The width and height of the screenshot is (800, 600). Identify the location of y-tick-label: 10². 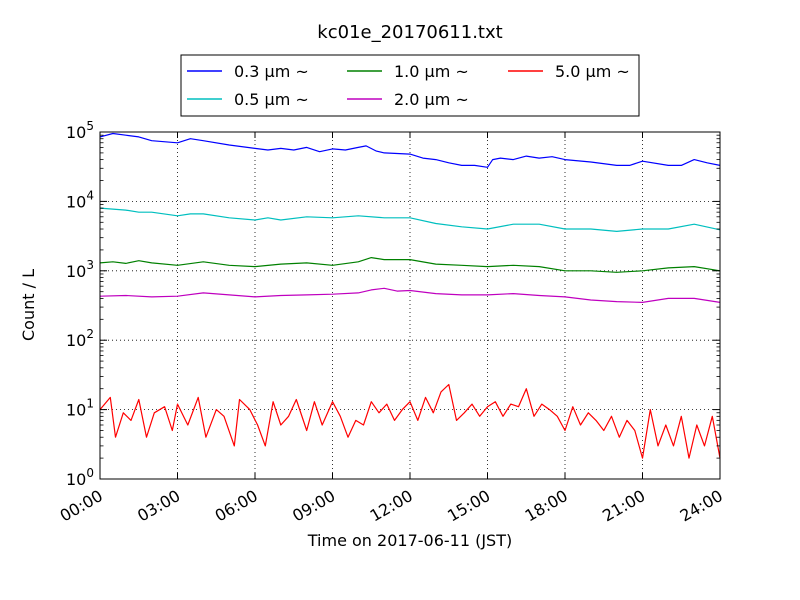
(80, 338).